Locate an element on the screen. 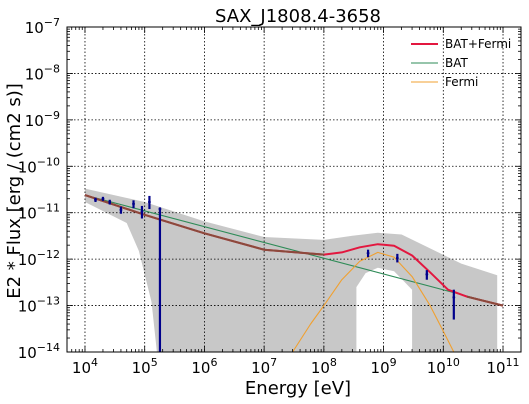 This screenshot has width=529, height=404. y-tick-label: 10⁻¹³ is located at coordinates (39, 305).